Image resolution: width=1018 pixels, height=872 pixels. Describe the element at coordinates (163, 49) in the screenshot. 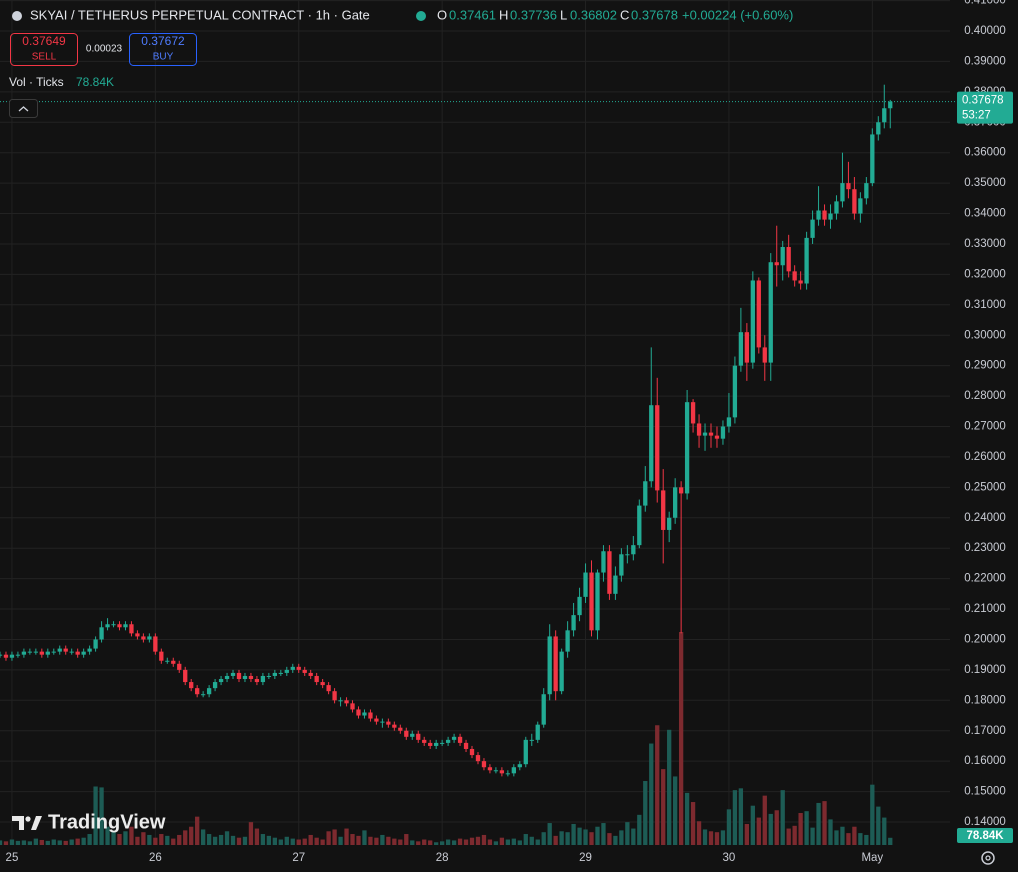

I see `buy-button` at that location.